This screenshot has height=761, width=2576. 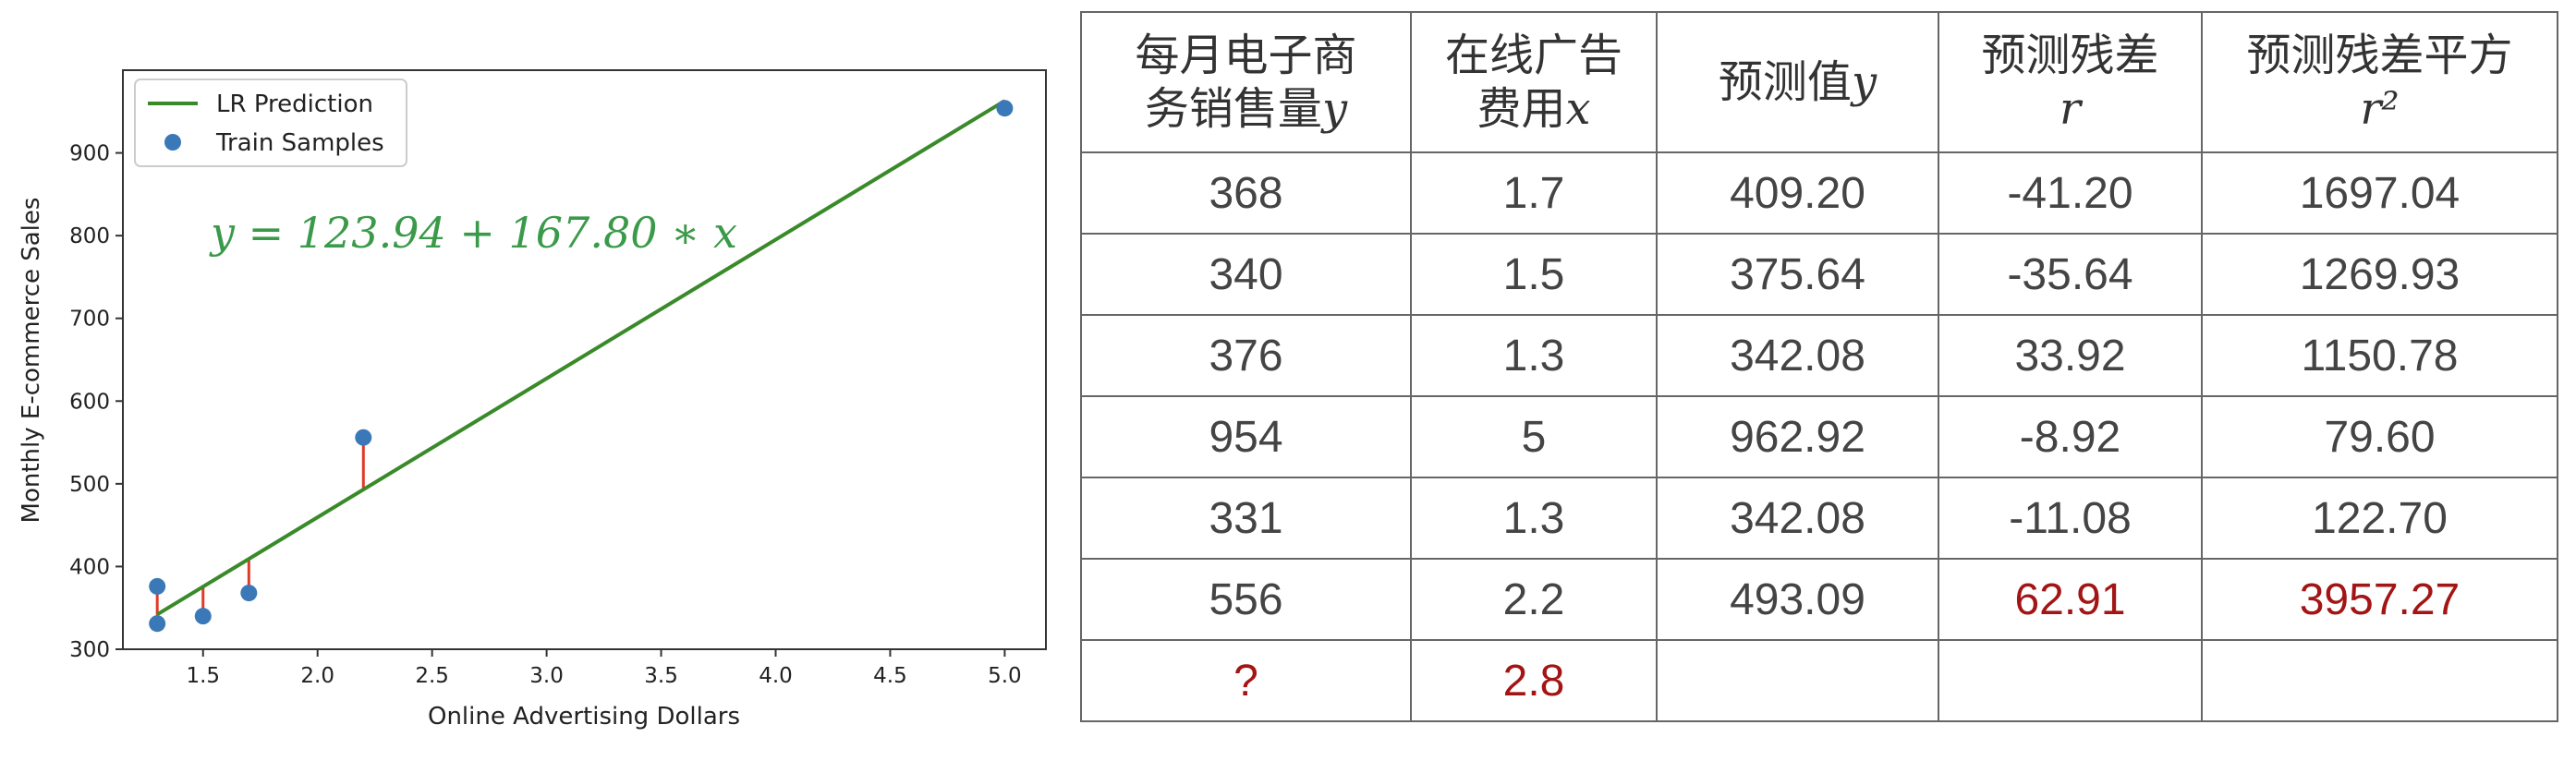 I want to click on x-tick-label: 3.5, so click(x=661, y=676).